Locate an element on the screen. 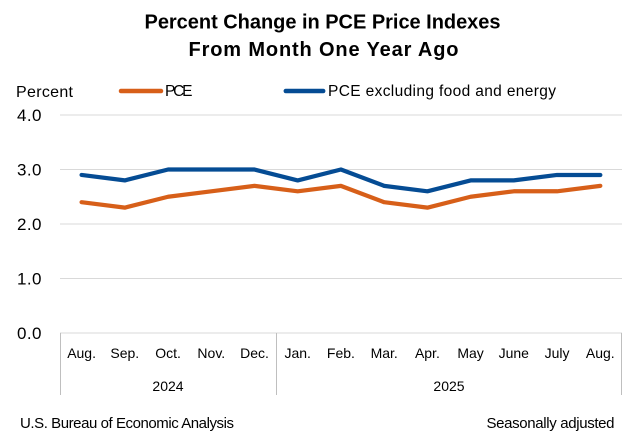  svg-text: Dec. is located at coordinates (254, 353).